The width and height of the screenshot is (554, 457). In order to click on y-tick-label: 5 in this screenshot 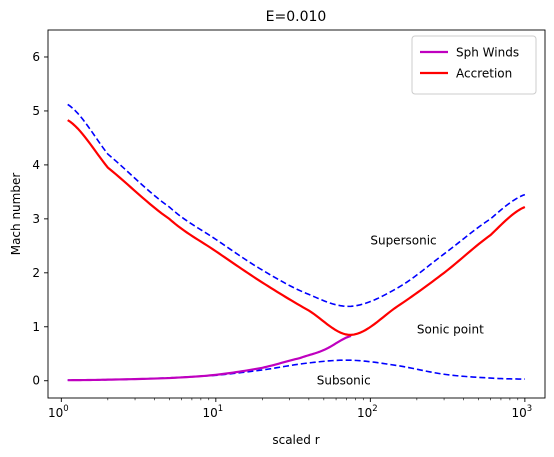, I will do `click(36, 111)`.